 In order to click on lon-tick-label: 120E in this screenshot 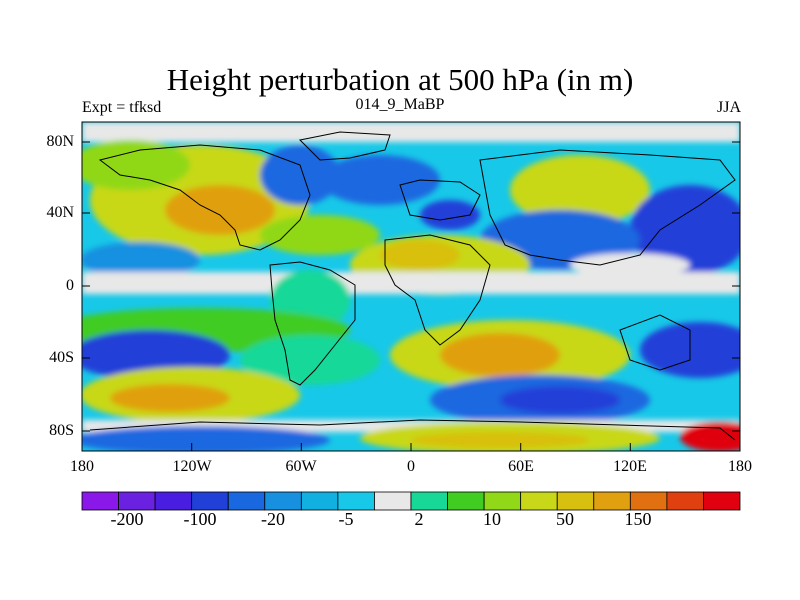, I will do `click(630, 466)`.